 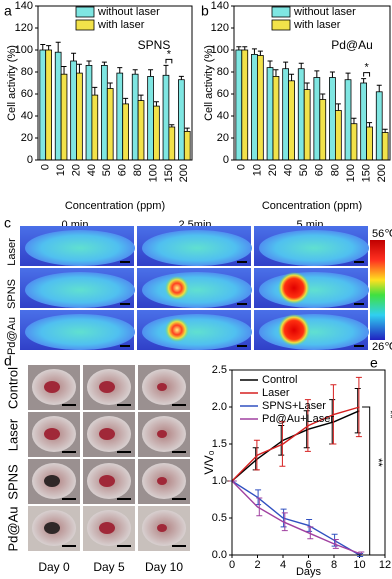 What do you see at coordinates (27, 94) in the screenshot?
I see `y-tick-label: 60` at bounding box center [27, 94].